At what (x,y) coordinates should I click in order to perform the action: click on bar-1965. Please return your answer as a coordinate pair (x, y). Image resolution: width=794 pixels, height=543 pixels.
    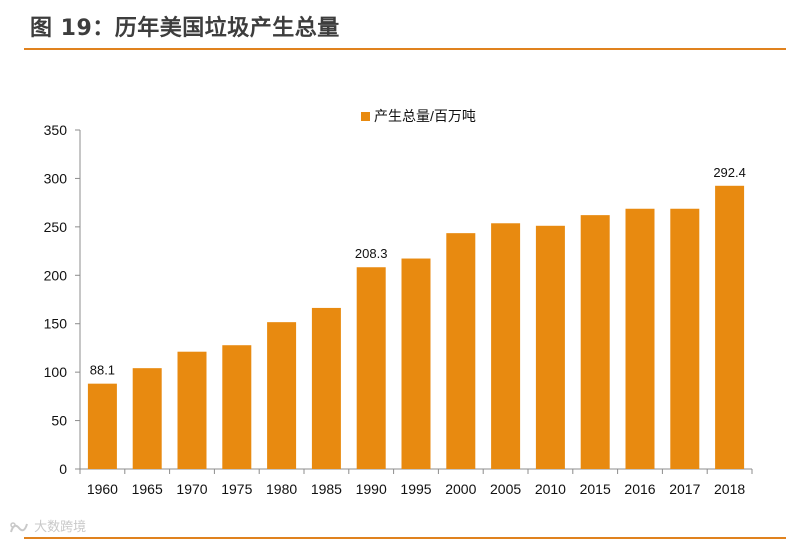
    Looking at the image, I should click on (147, 418).